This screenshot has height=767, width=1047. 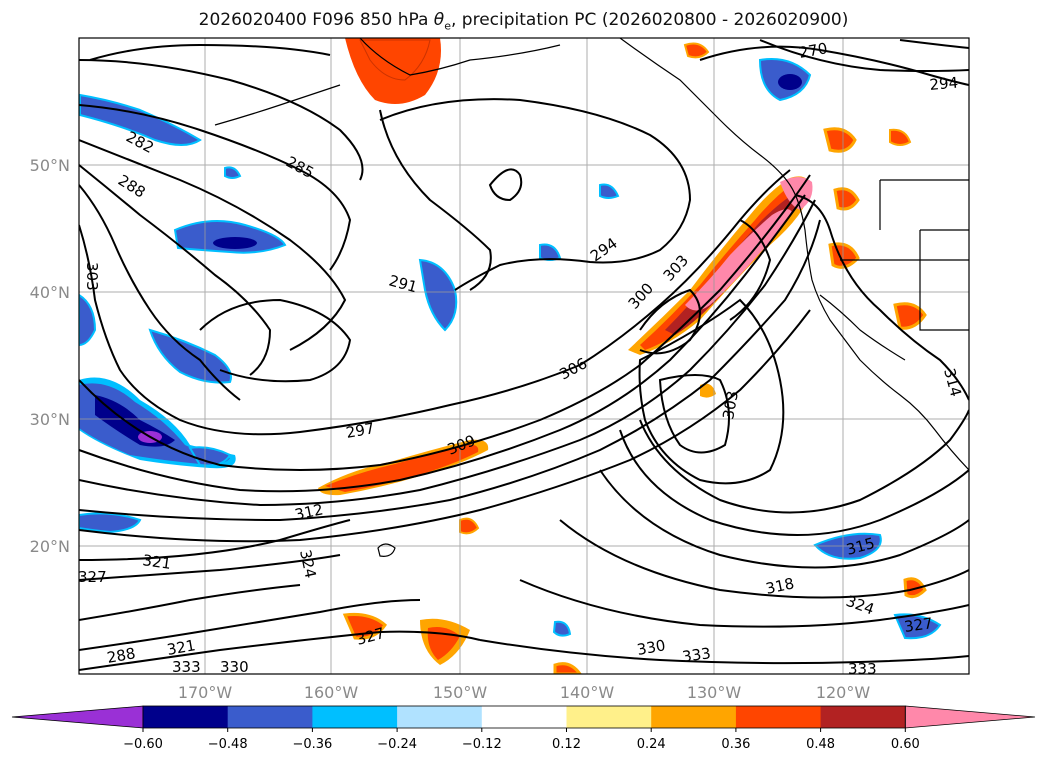 What do you see at coordinates (143, 744) in the screenshot?
I see `colorbar-tick-label: −0.60` at bounding box center [143, 744].